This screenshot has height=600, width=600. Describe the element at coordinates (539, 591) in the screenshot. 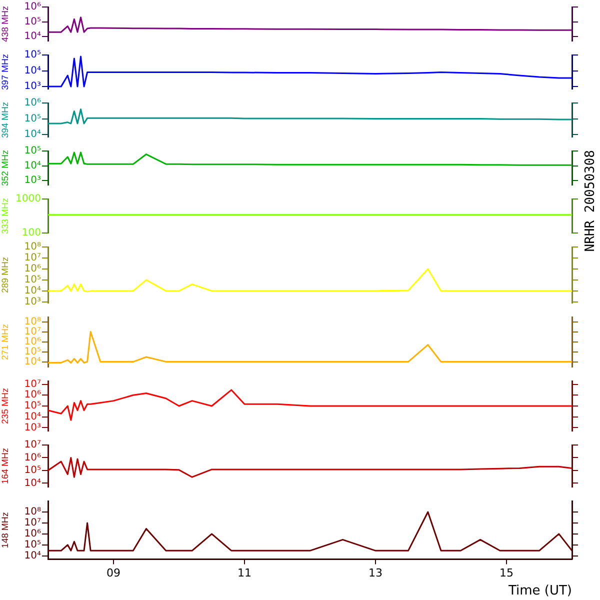

I see `x-axis-title: Time (UT)` at that location.